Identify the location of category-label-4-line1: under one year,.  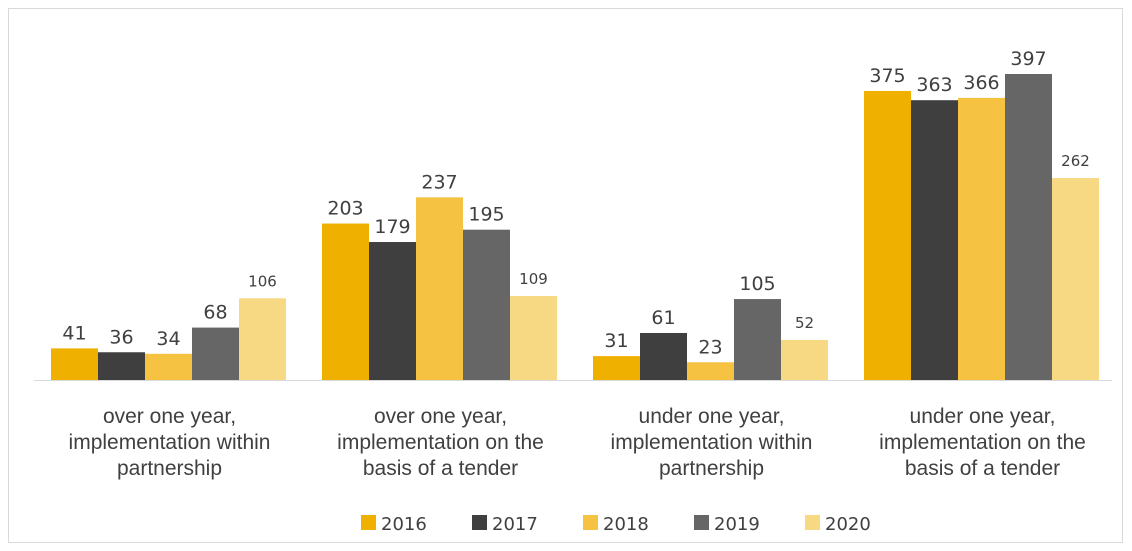
(983, 416).